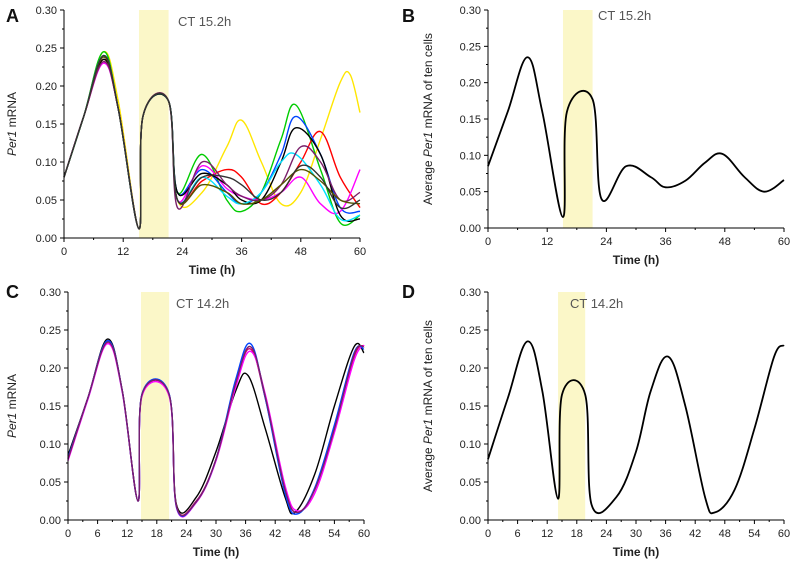 Image resolution: width=796 pixels, height=563 pixels. I want to click on panel-label: B, so click(408, 16).